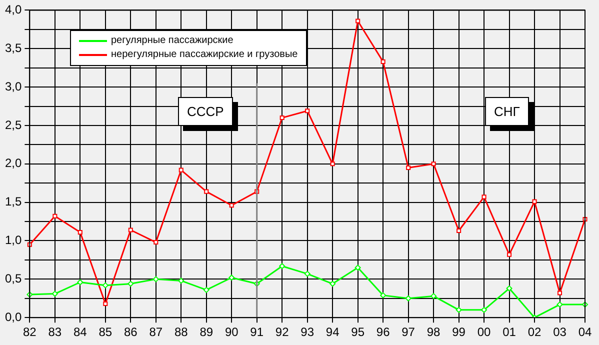  Describe the element at coordinates (204, 55) in the screenshot. I see `legend-label: нерегулярные пассажирские и грузовые` at that location.